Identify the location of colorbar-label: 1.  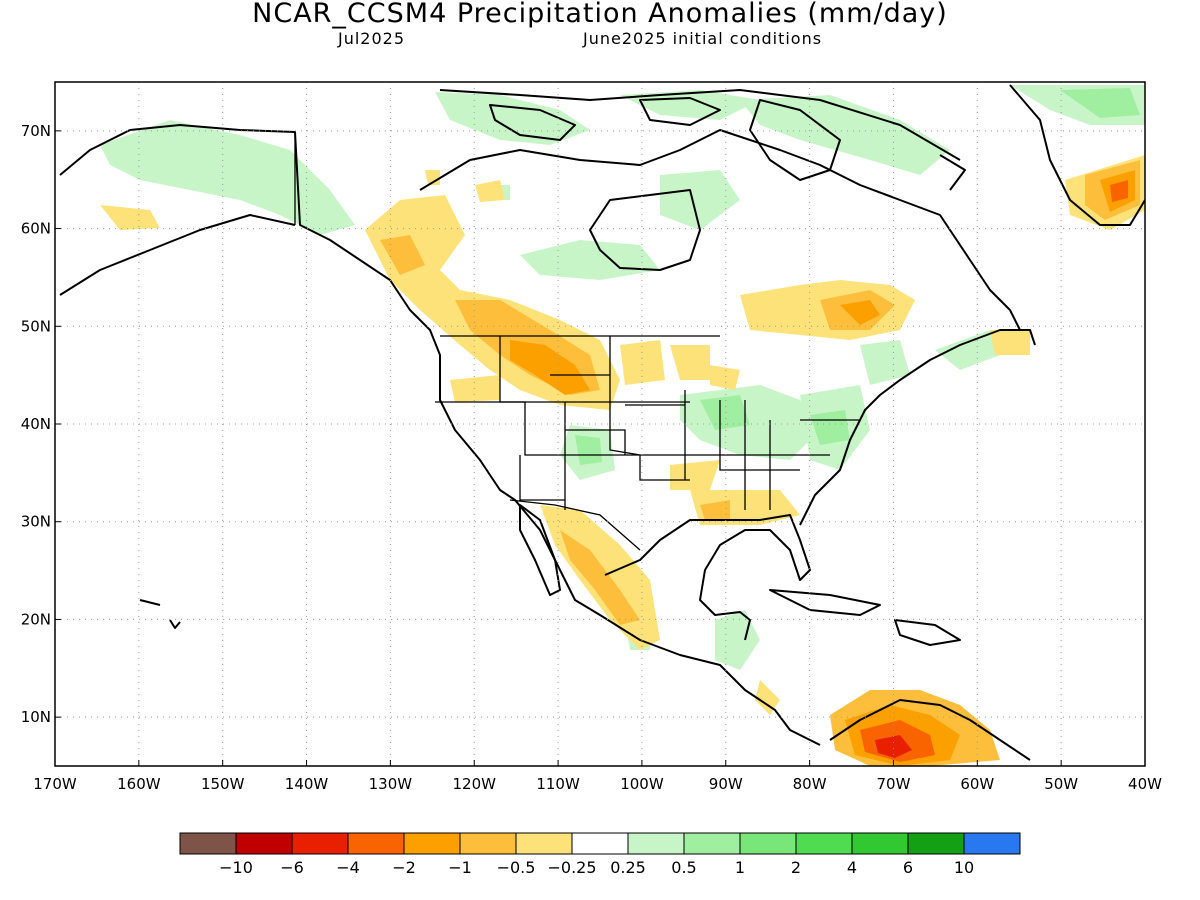
(740, 867).